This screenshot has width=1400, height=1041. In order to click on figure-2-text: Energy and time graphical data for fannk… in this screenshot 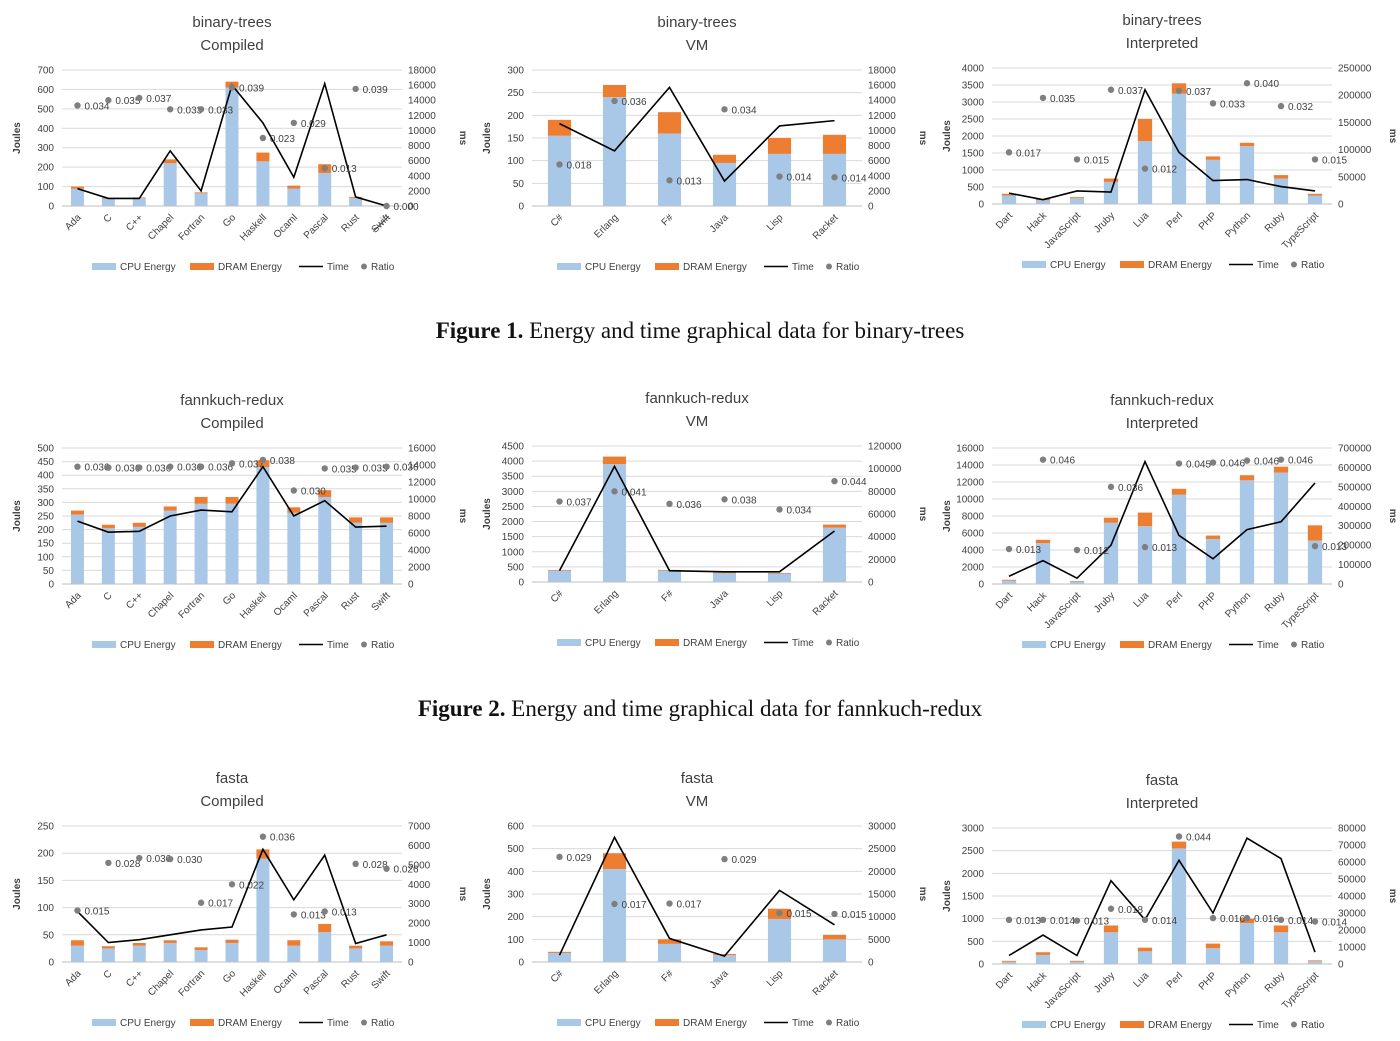, I will do `click(747, 708)`.